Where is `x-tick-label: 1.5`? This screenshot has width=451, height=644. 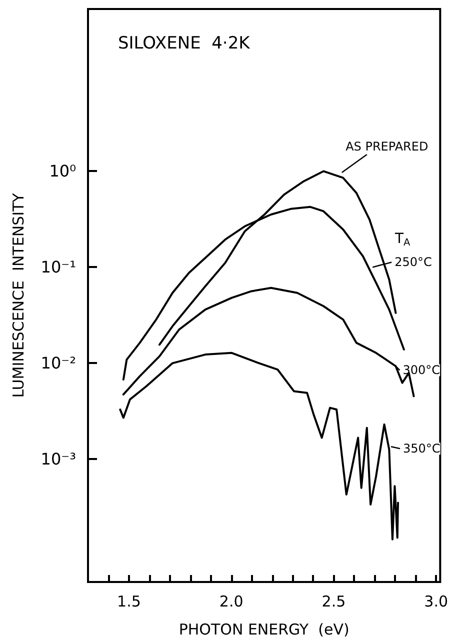
x-tick-label: 1.5 is located at coordinates (129, 601).